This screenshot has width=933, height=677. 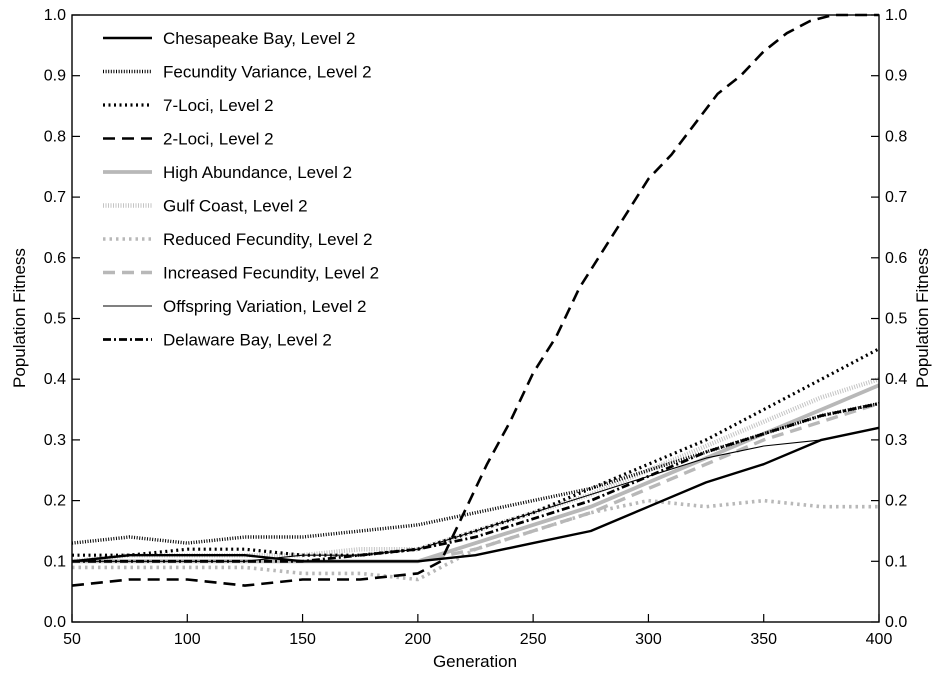 What do you see at coordinates (55, 622) in the screenshot?
I see `y-tick-label-left: 0.0` at bounding box center [55, 622].